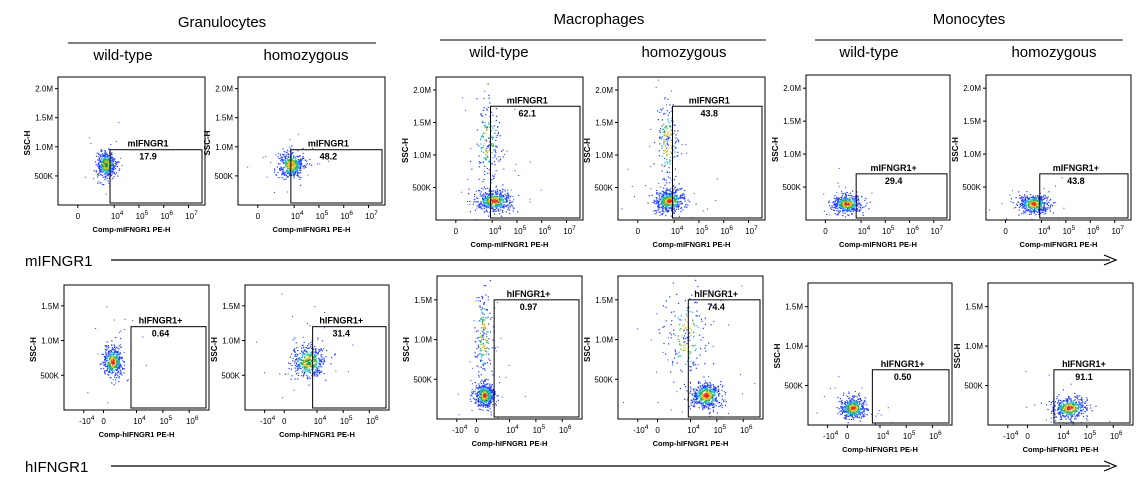 This screenshot has width=1147, height=479. Describe the element at coordinates (604, 90) in the screenshot. I see `y-tick-label: 2.0M` at that location.